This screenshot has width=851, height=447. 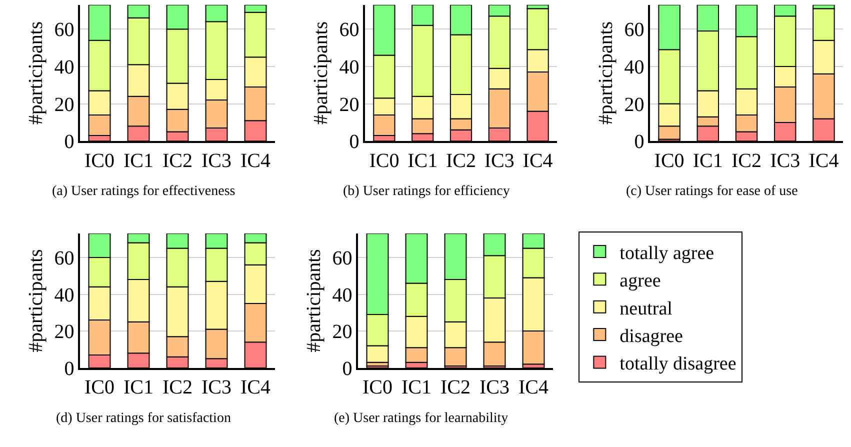 I want to click on legend-label: agree, so click(x=640, y=281).